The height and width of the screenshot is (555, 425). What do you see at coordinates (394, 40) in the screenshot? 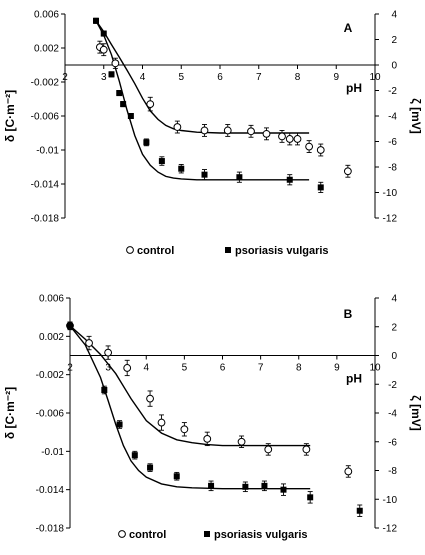
I see `y2-tick-label: 2` at bounding box center [394, 40].